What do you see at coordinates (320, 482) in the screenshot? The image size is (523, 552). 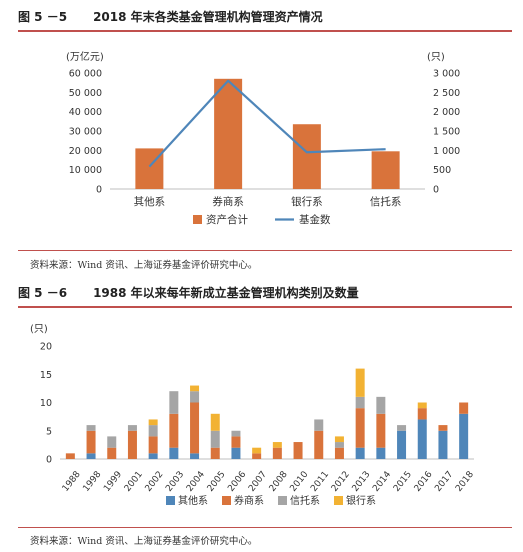 I see `x-tick-label: 2011` at bounding box center [320, 482].